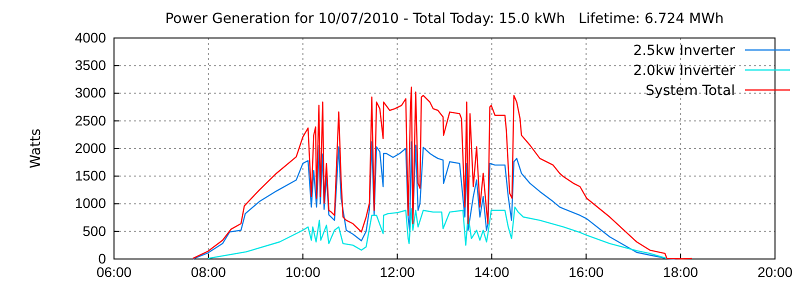 This screenshot has height=300, width=800. What do you see at coordinates (437, 233) in the screenshot?
I see `line-series` at bounding box center [437, 233].